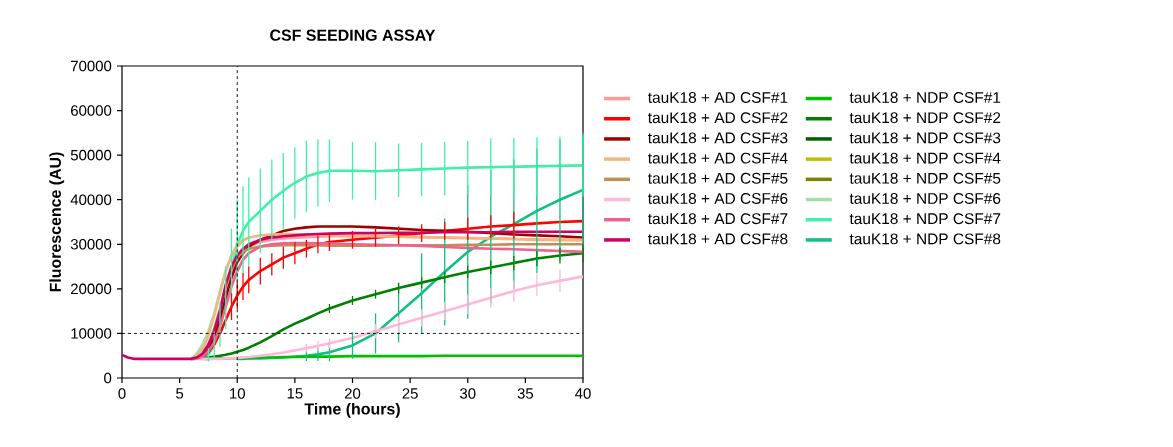 This screenshot has height=447, width=1173. I want to click on legend-label: tauK18 + NDP CSF#8, so click(925, 239).